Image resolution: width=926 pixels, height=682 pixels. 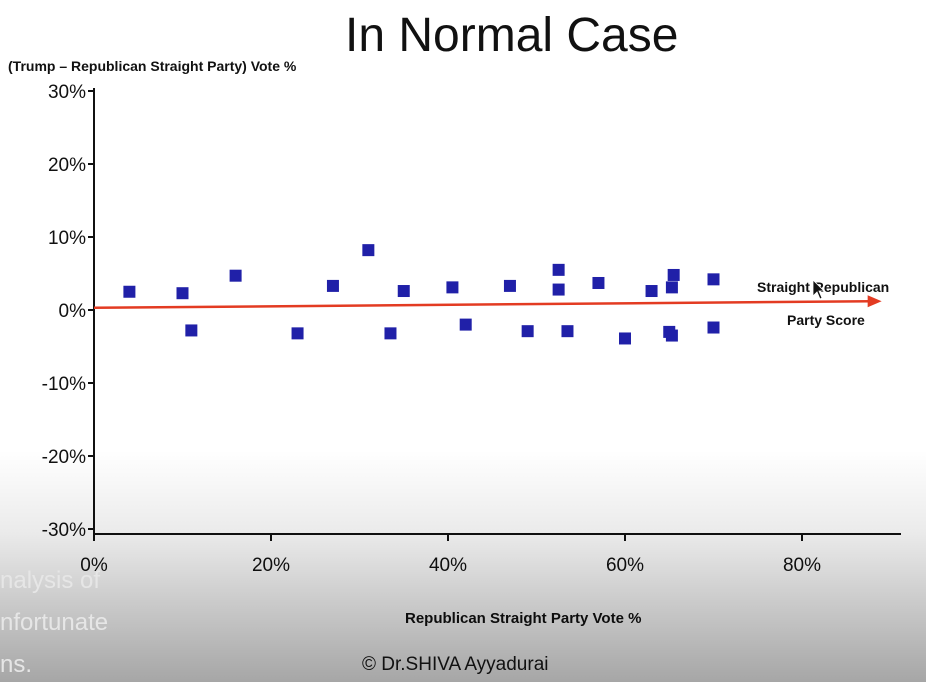 I want to click on trend-label-line2: Party Score, so click(x=826, y=320).